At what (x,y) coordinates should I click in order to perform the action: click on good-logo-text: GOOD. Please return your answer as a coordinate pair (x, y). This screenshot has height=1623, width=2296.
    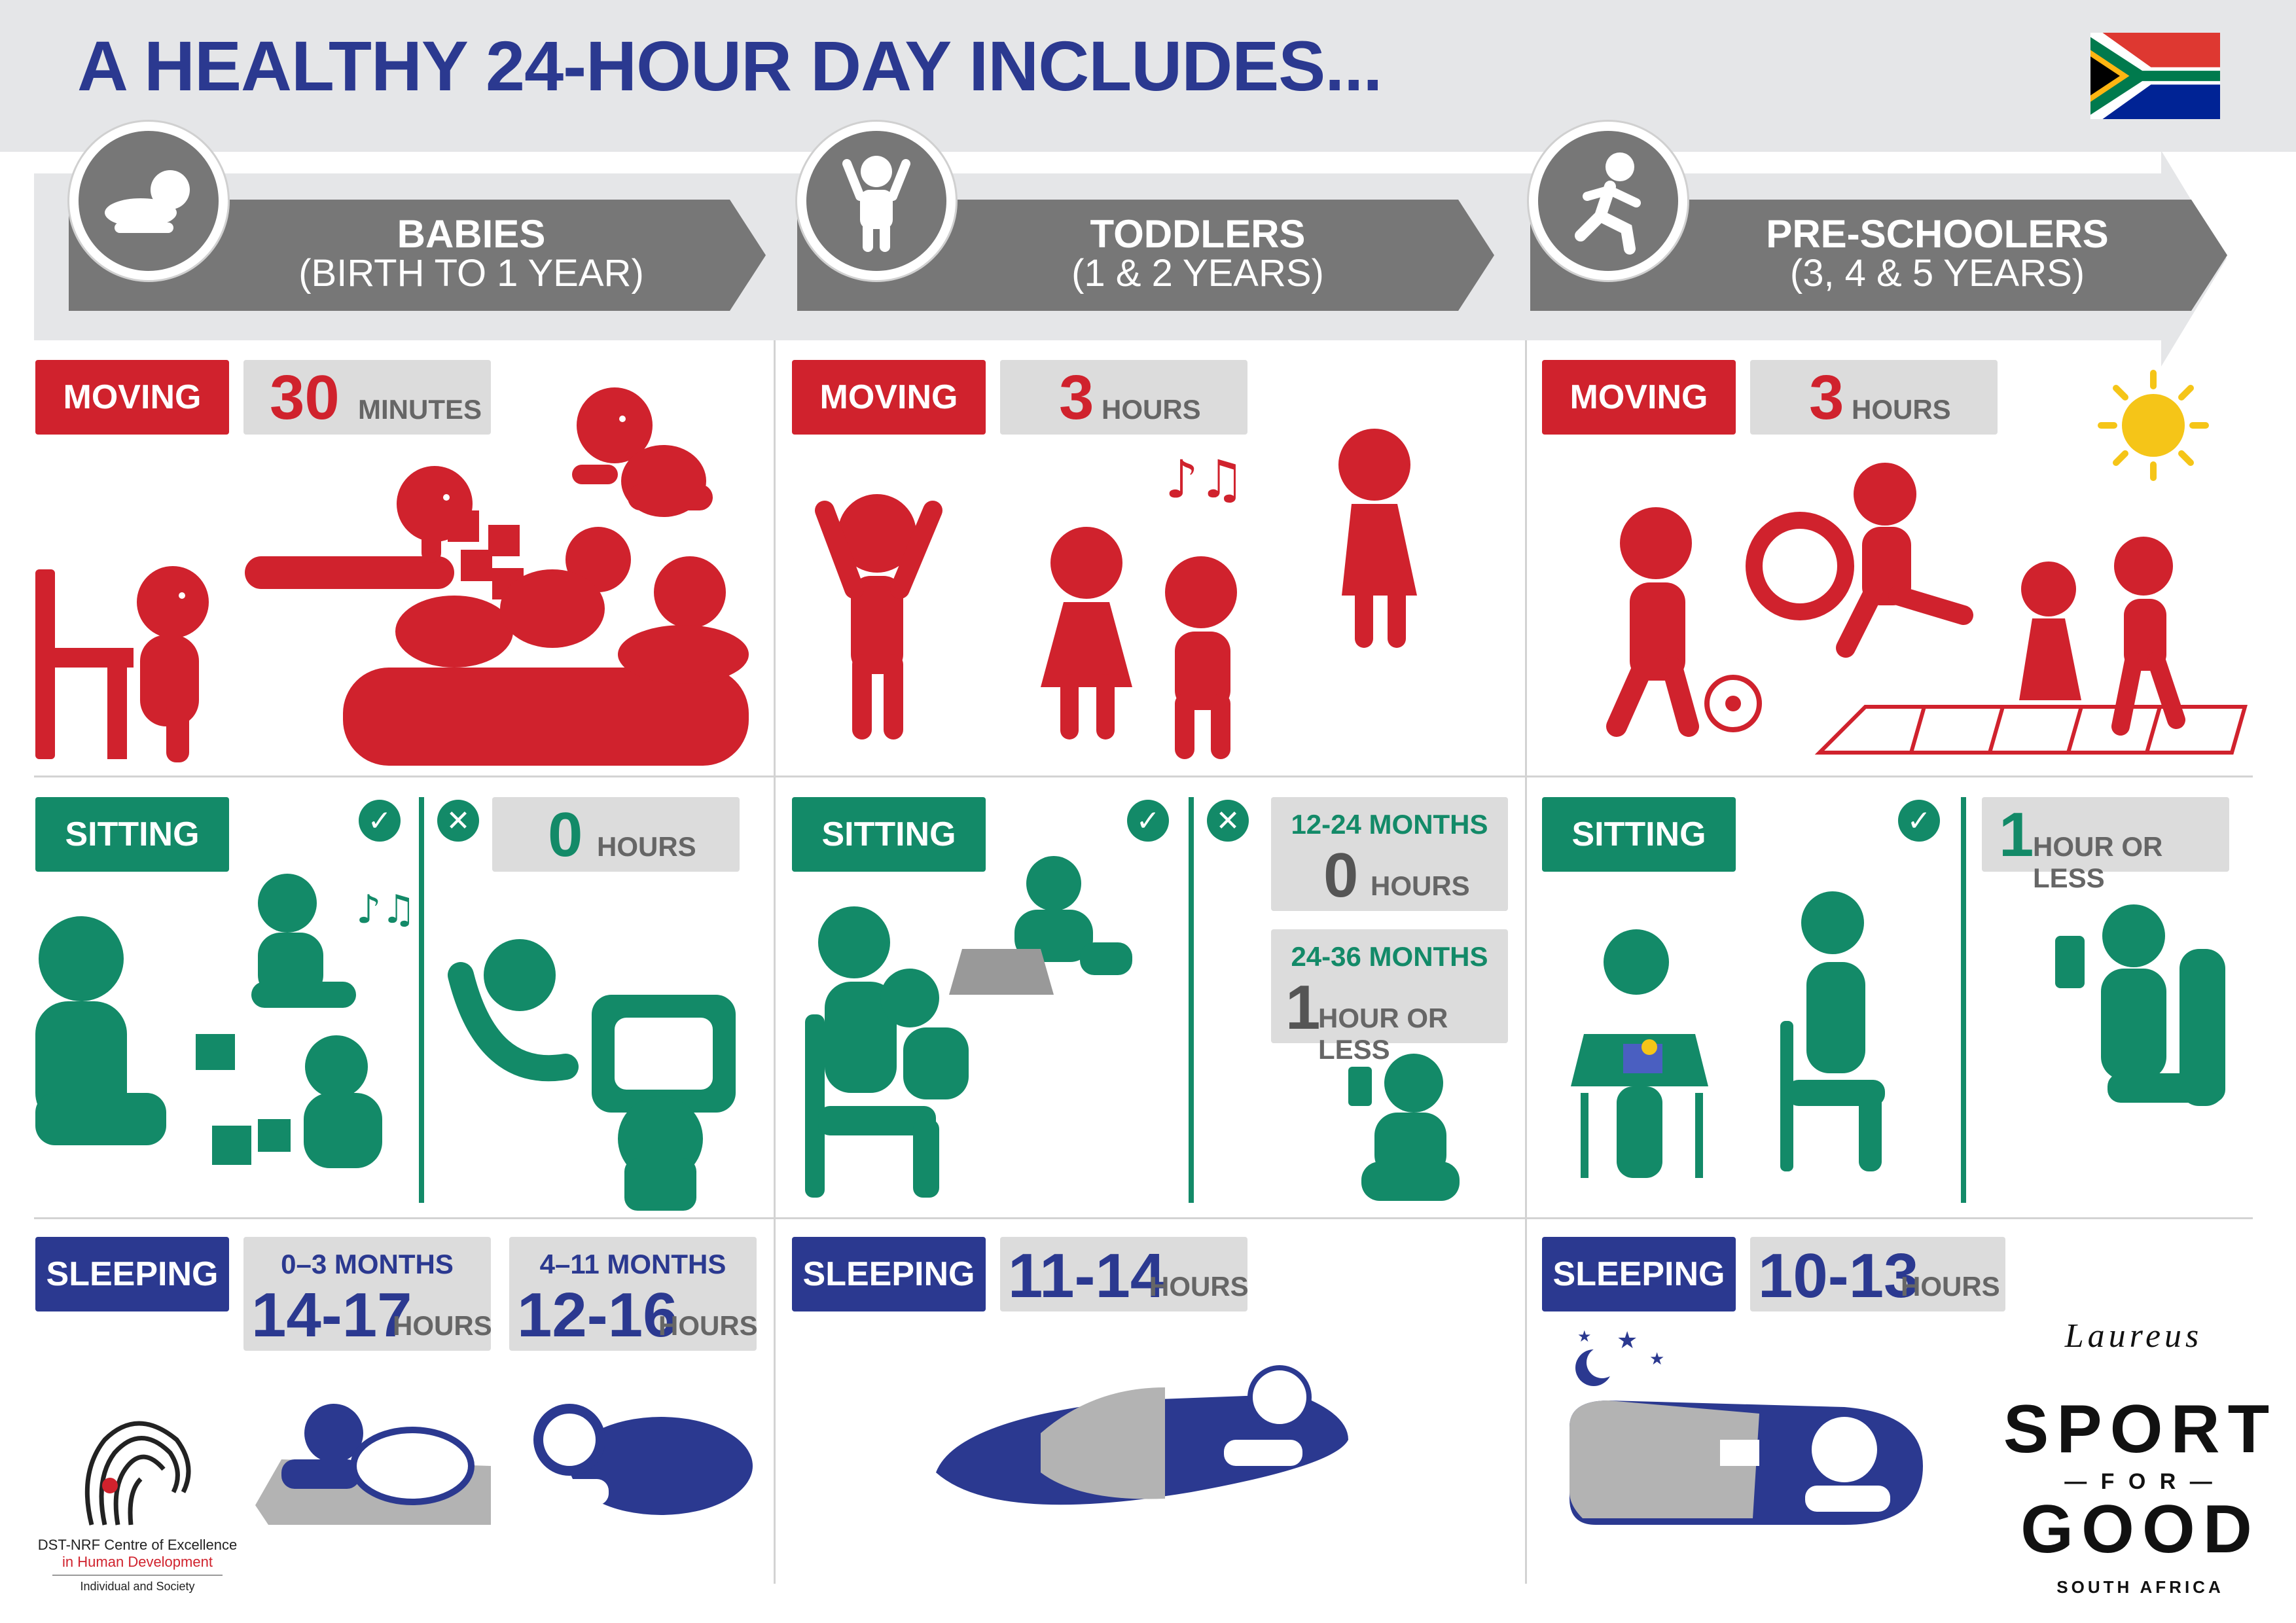
    Looking at the image, I should click on (2140, 1529).